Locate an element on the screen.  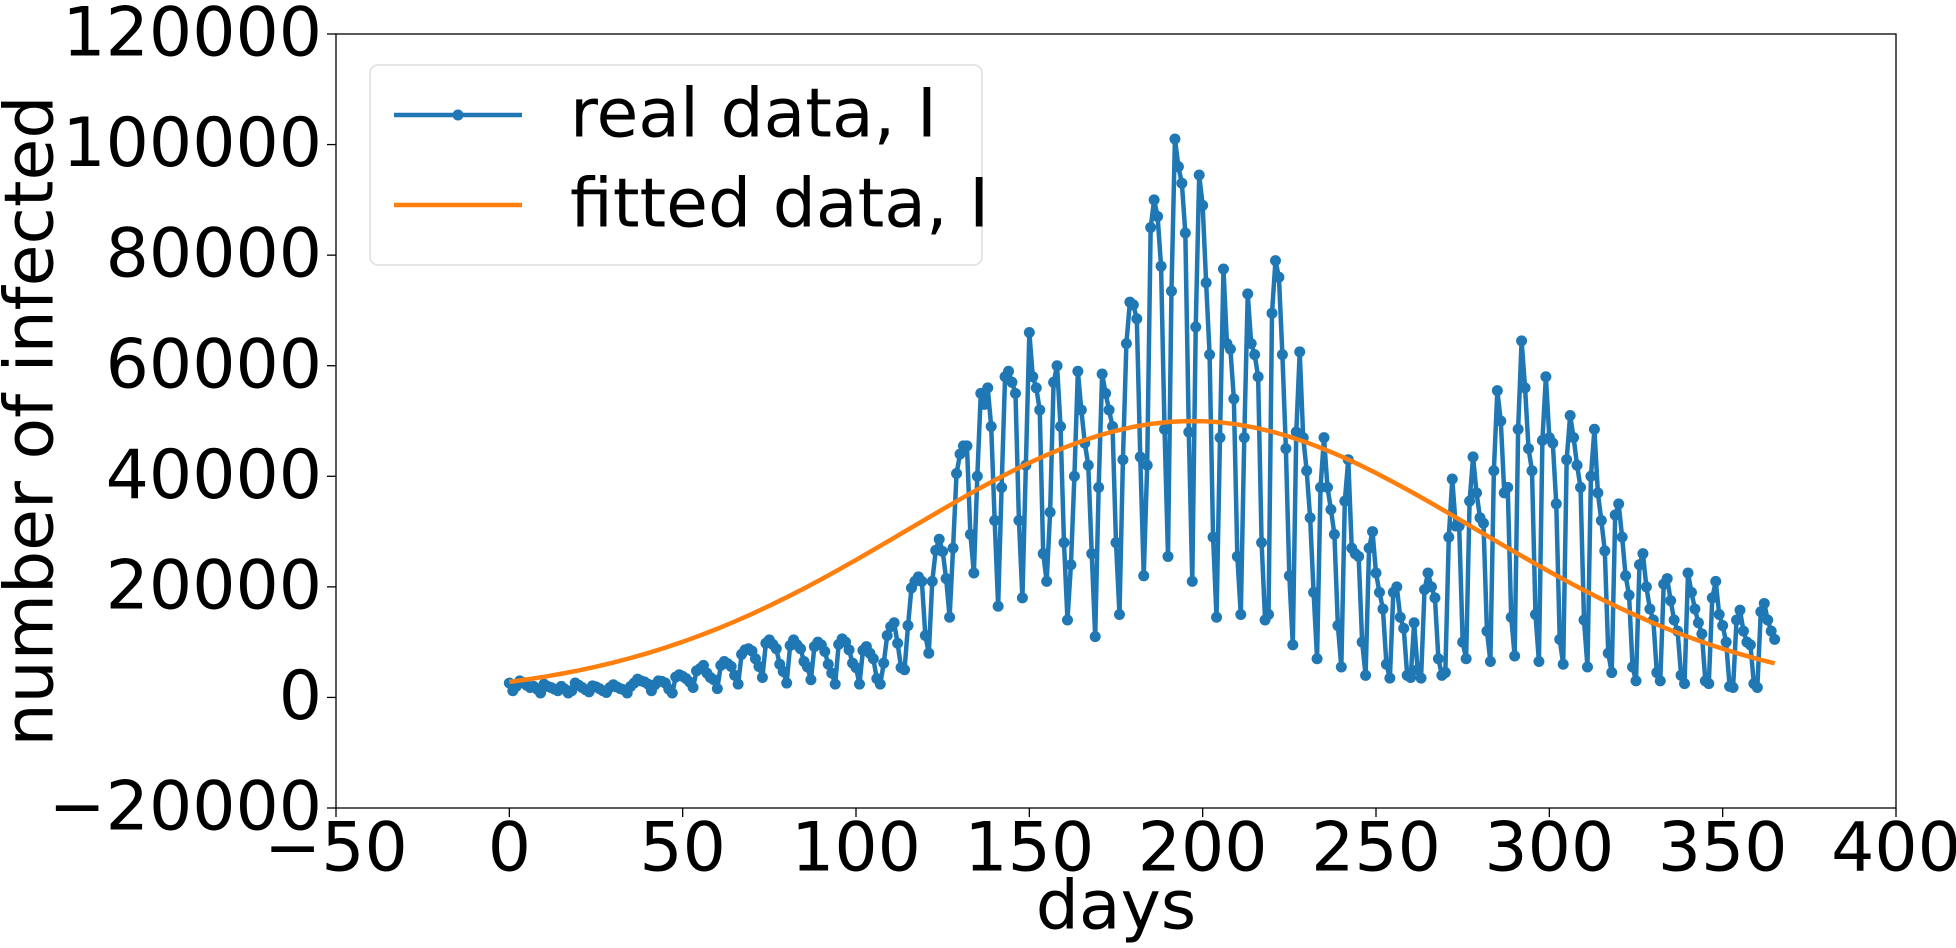
y-tick-label: 80000 is located at coordinates (214, 254).